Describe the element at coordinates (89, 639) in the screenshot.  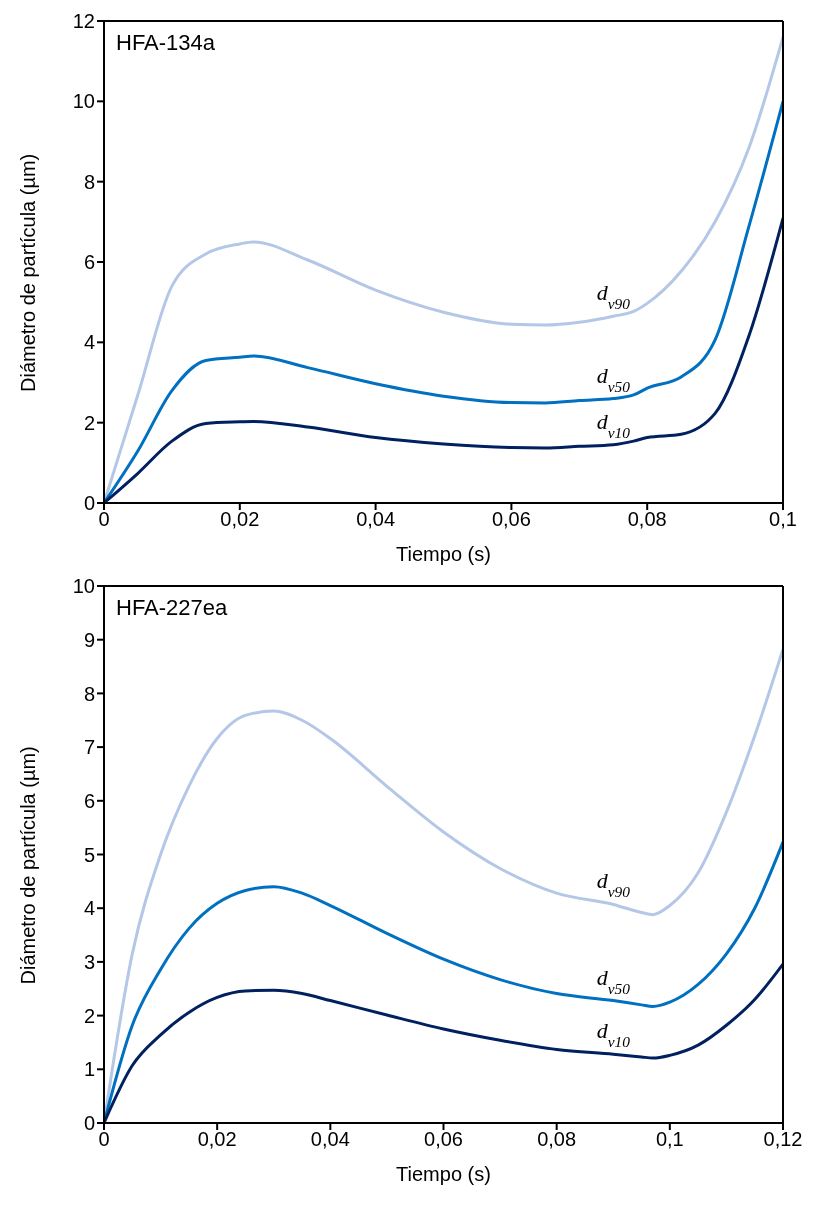
I see `y-tick-label: 9` at that location.